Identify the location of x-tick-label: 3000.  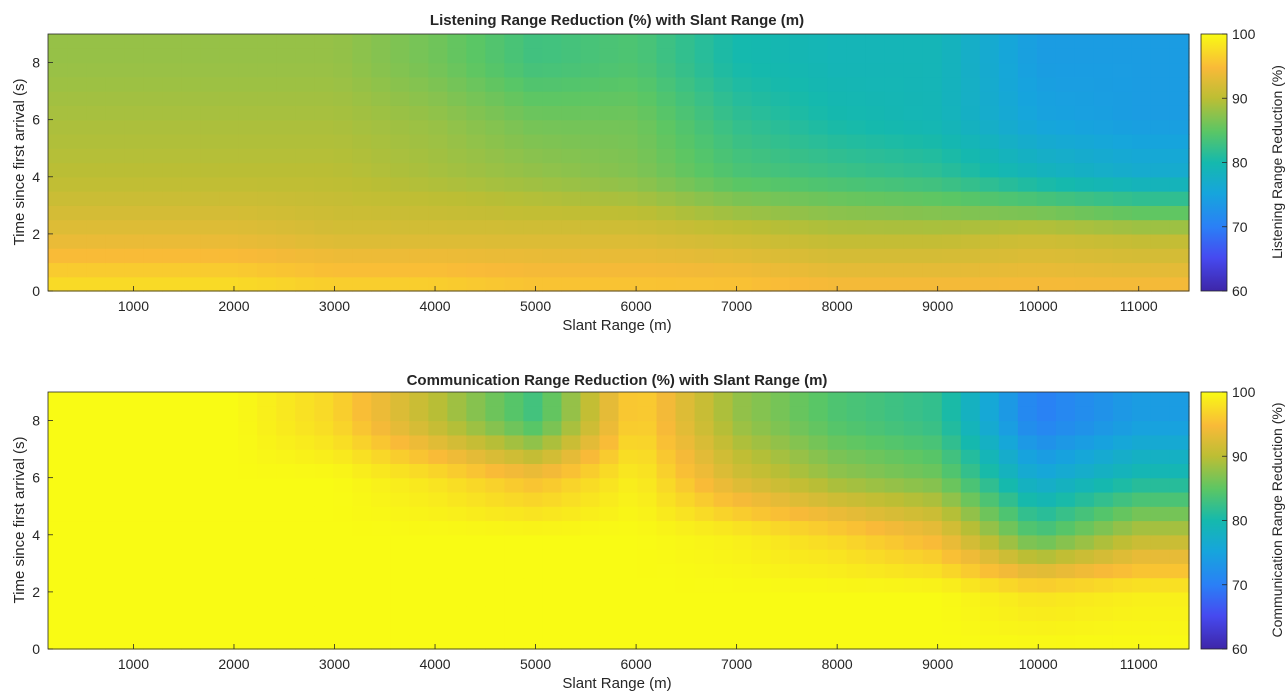
(334, 664).